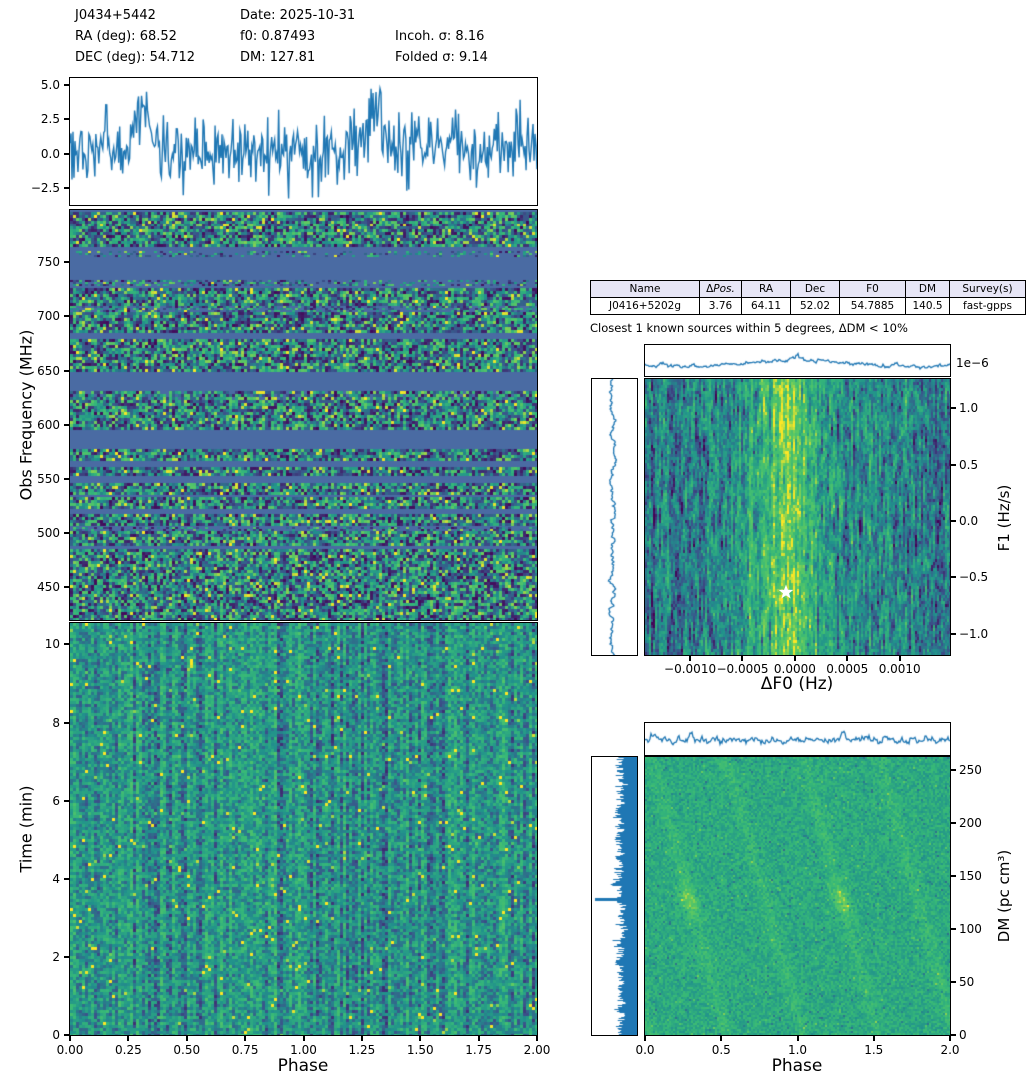 This screenshot has height=1091, width=1028. Describe the element at coordinates (1004, 896) in the screenshot. I see `dm-axis-label: DM (pc cm³)` at that location.